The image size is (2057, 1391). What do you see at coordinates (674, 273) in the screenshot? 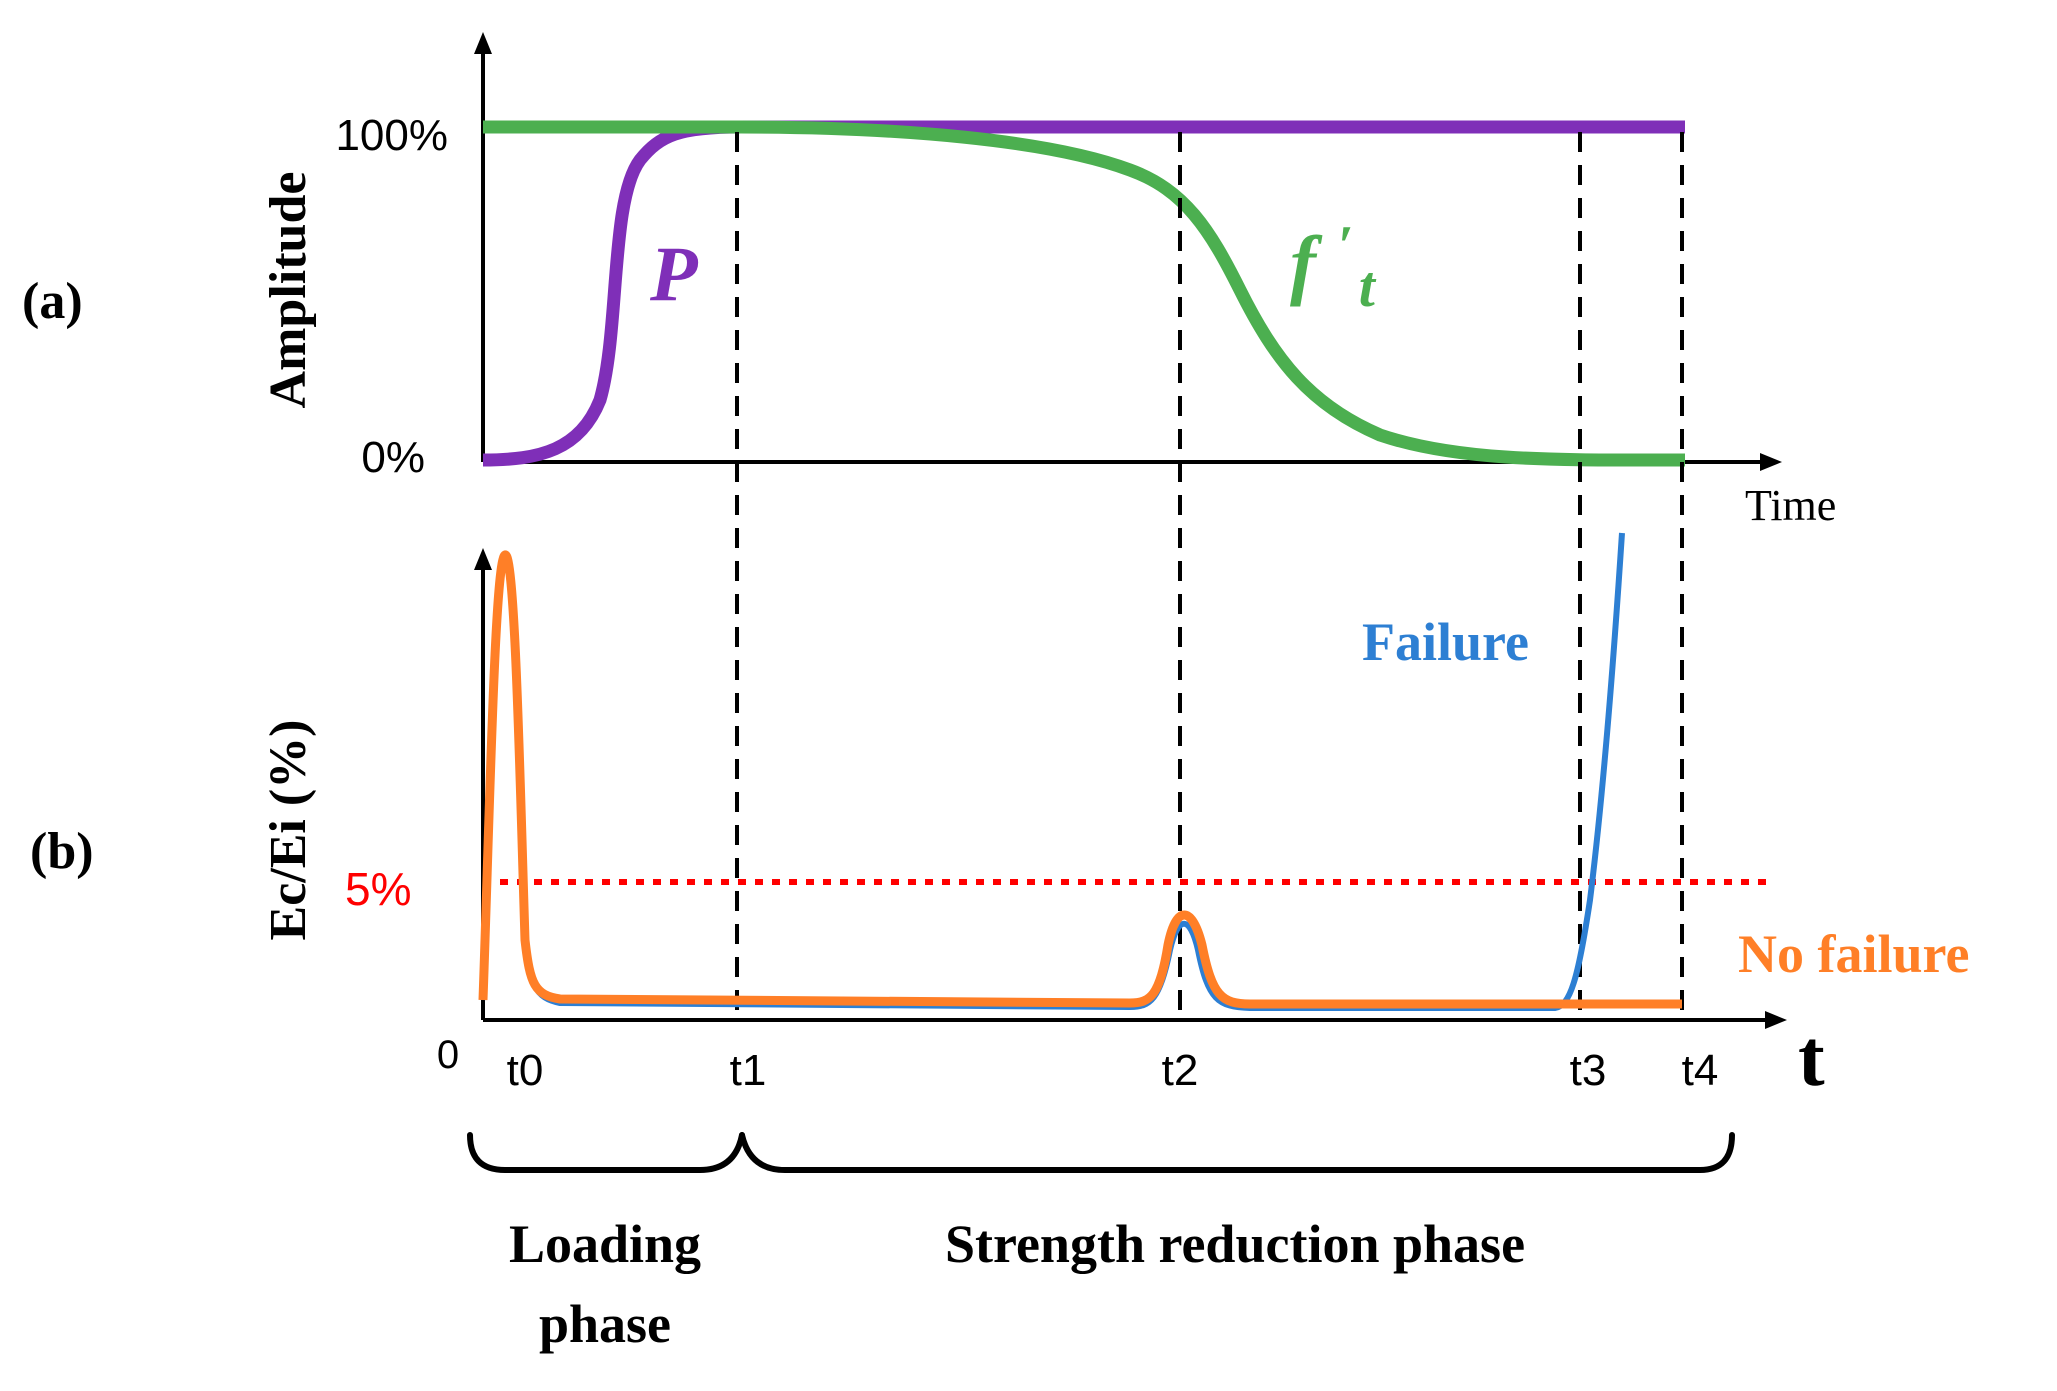
I see `series-p-label: P` at bounding box center [674, 273].